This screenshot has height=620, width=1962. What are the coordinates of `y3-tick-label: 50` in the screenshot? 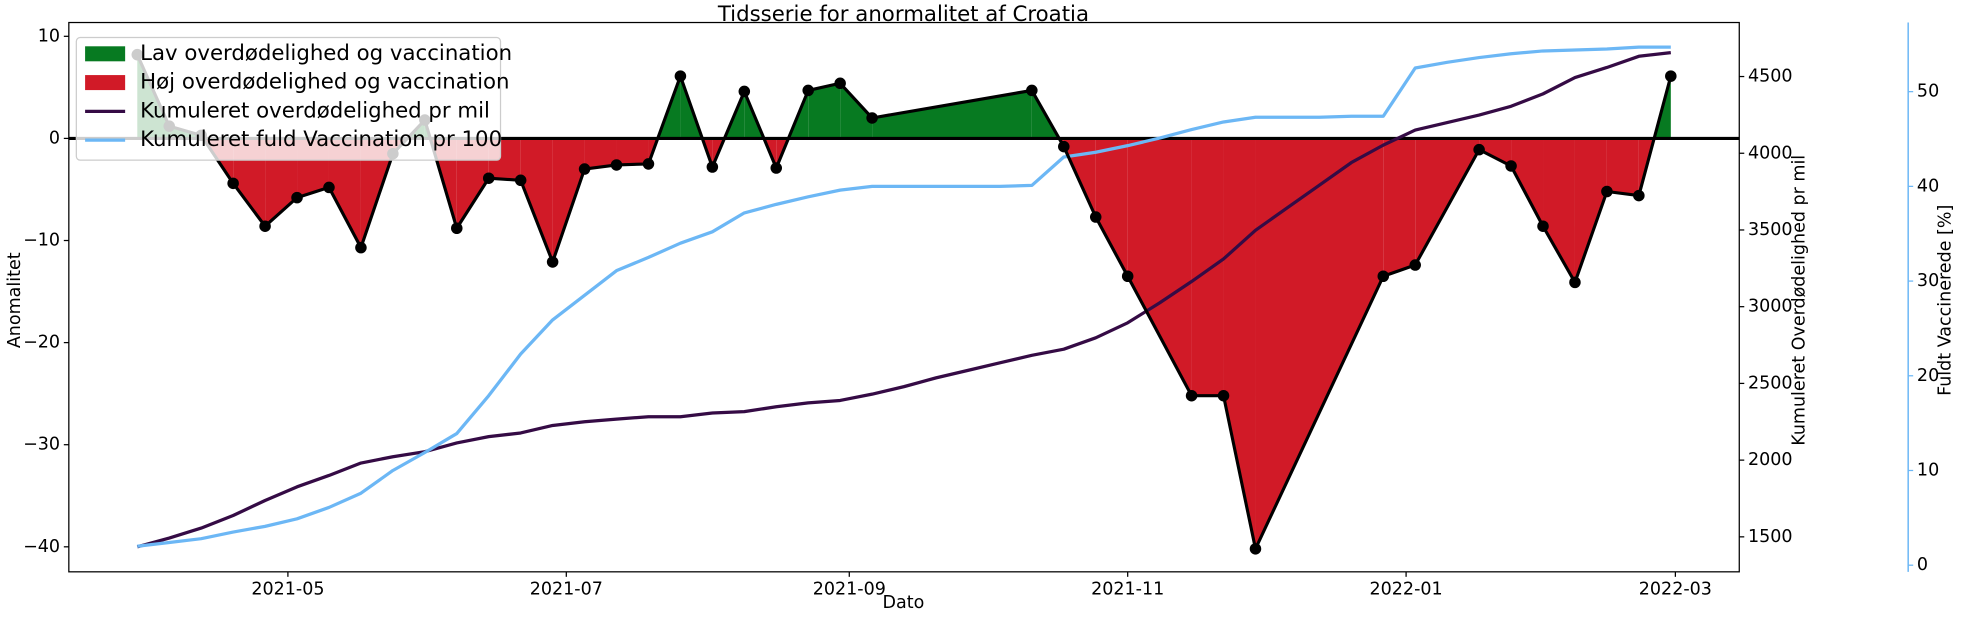 It's located at (1928, 92).